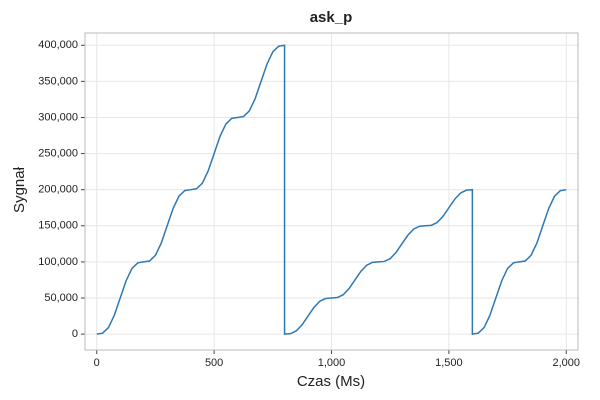 Image resolution: width=600 pixels, height=400 pixels. Describe the element at coordinates (75, 334) in the screenshot. I see `y-tick-label: 0` at that location.